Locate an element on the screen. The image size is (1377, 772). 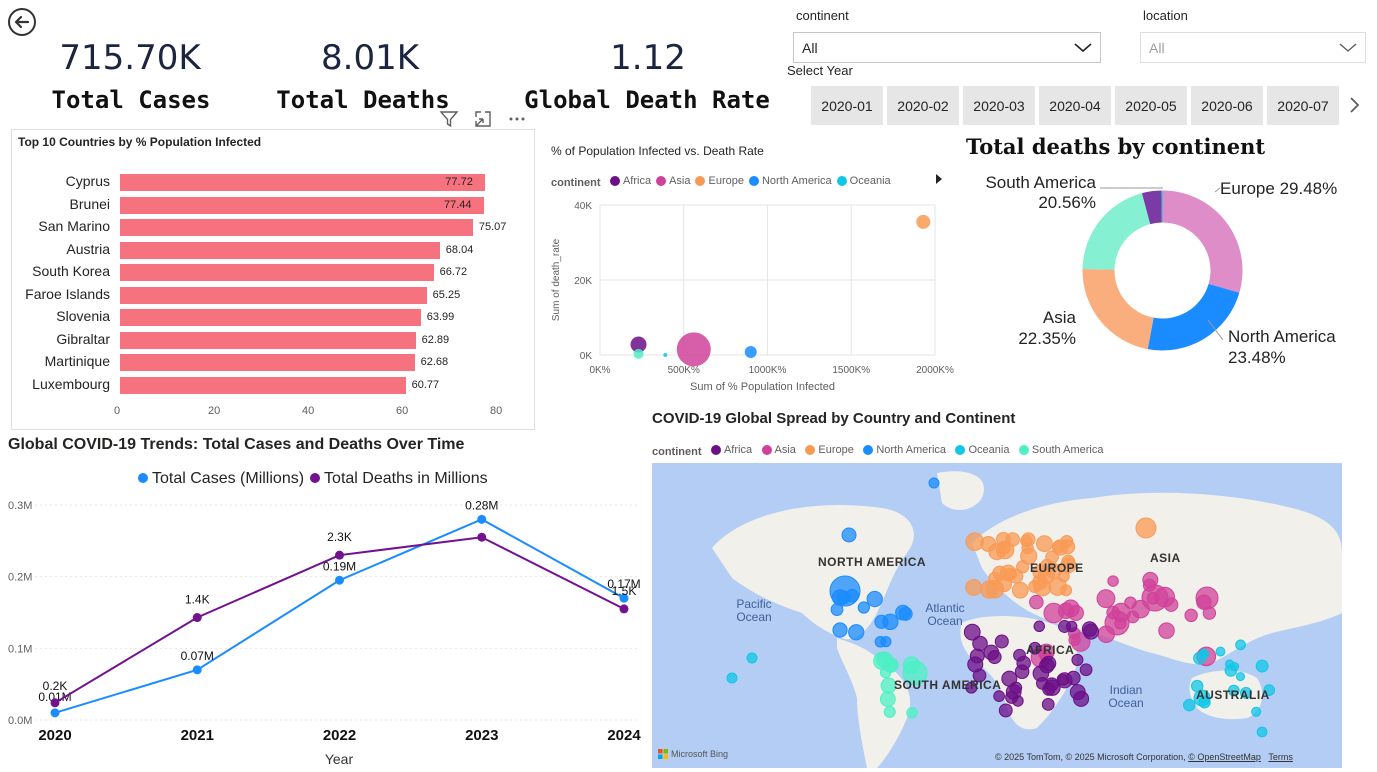
bar-category-label: Luxembourg is located at coordinates (71, 383).